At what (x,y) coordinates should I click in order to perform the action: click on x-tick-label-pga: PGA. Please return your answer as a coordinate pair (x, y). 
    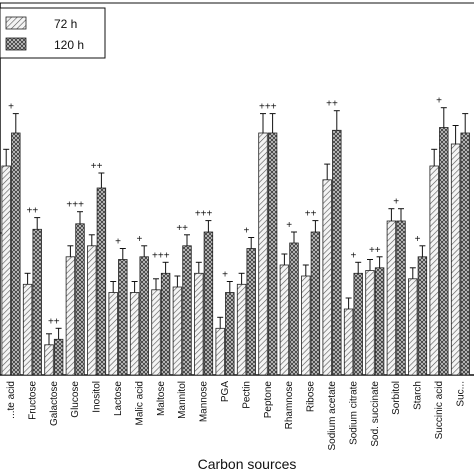
    Looking at the image, I should click on (225, 391).